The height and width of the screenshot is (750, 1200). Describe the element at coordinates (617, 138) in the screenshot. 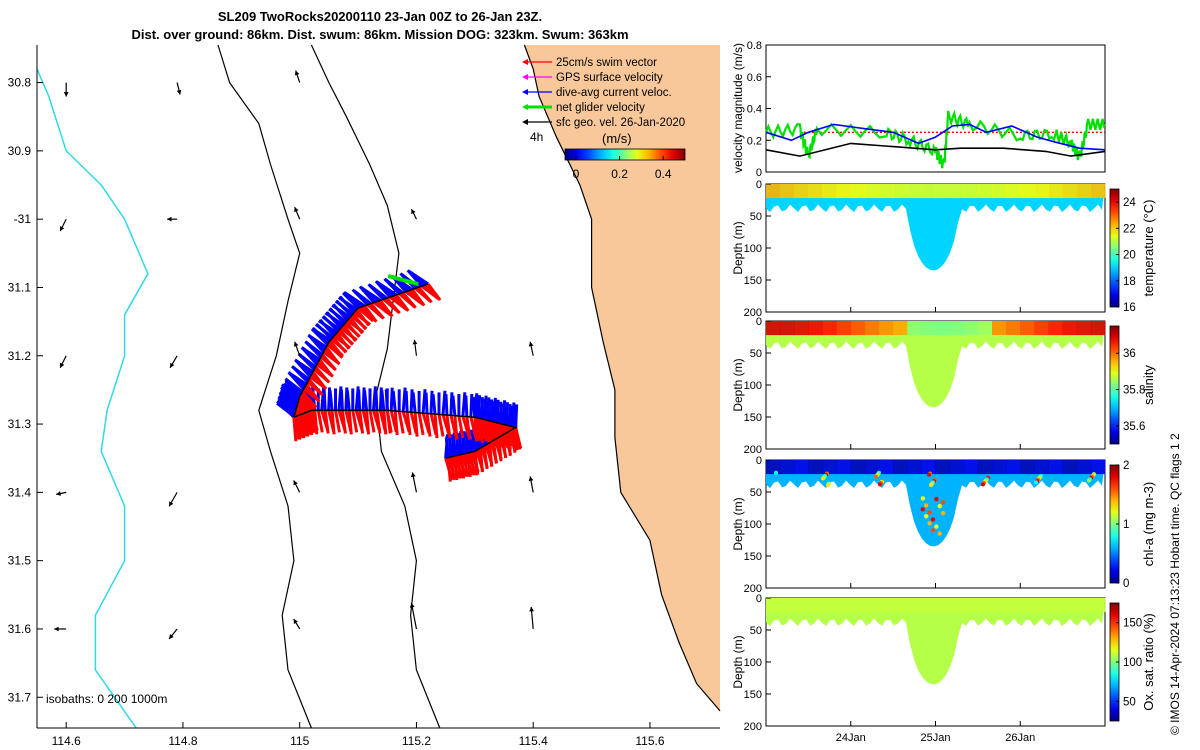

I see `map-colorbar-title: (m/s)` at that location.